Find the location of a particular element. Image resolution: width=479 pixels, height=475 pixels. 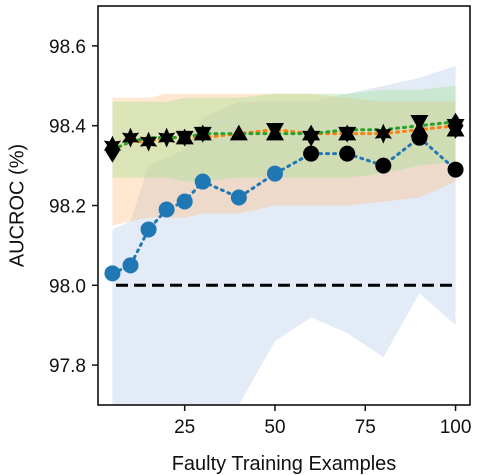

y-tick-label-3: 98.4 is located at coordinates (67, 127).